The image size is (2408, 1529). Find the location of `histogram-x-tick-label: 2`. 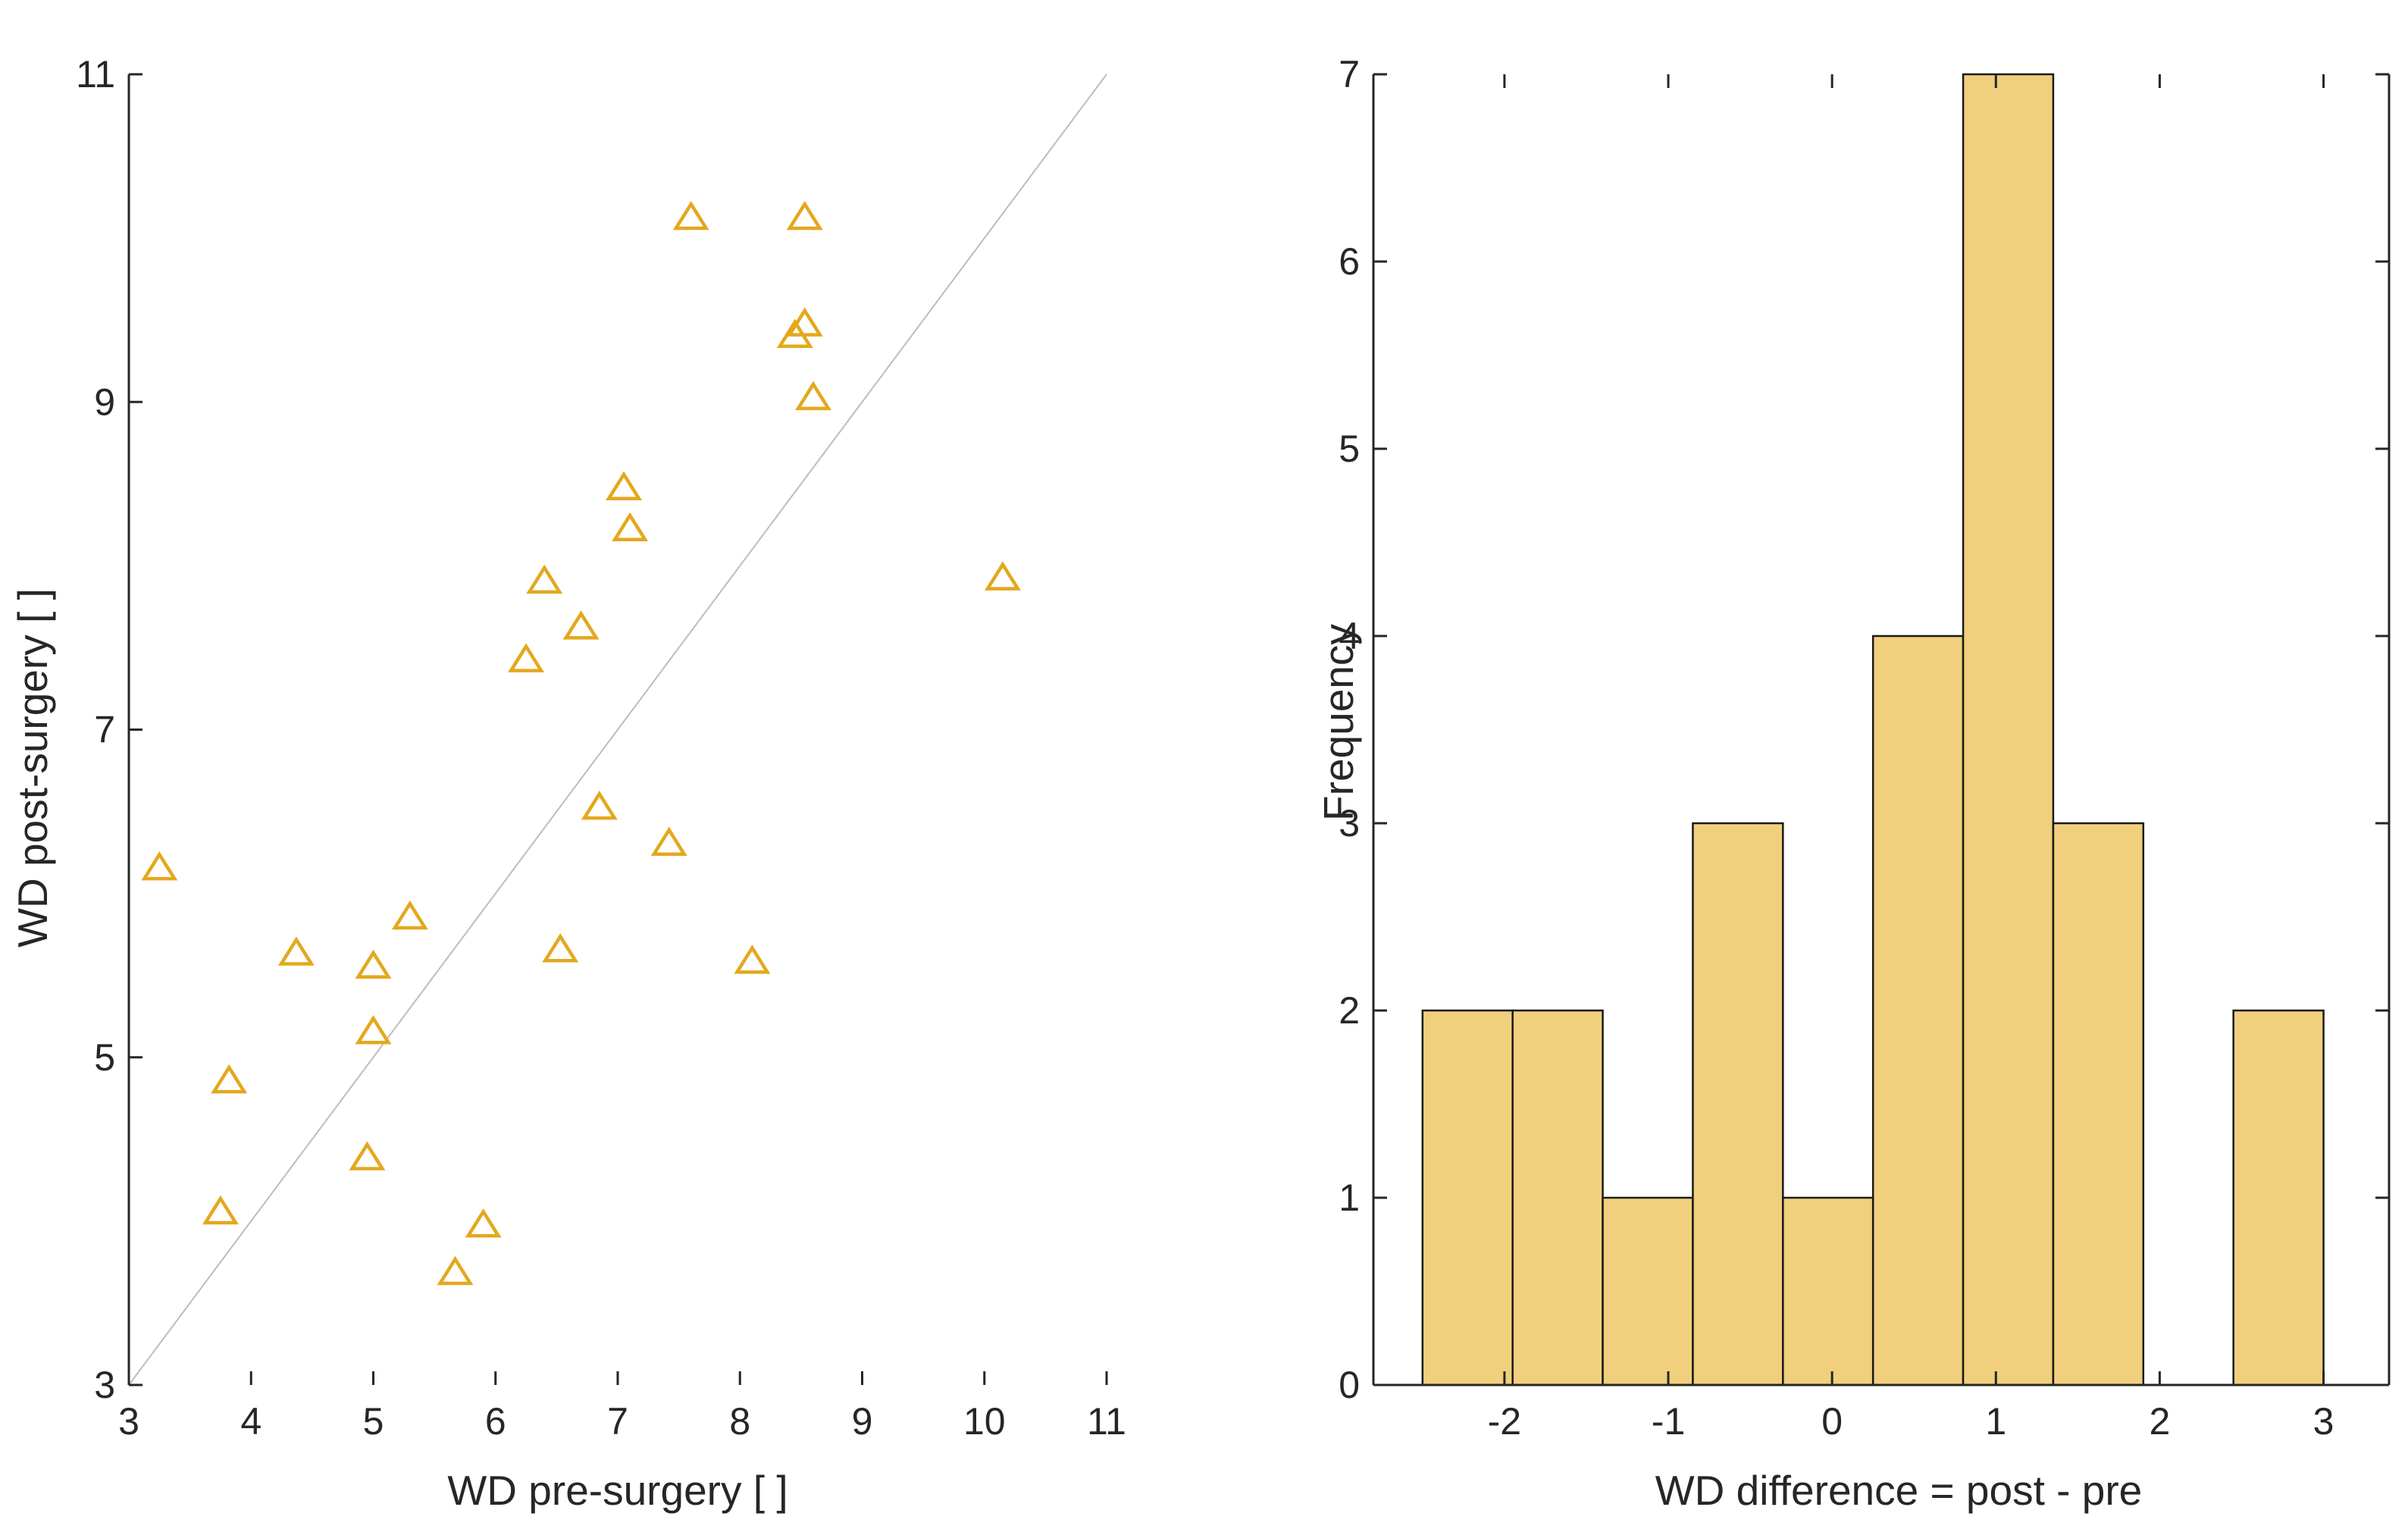

histogram-x-tick-label: 2 is located at coordinates (2160, 1421).